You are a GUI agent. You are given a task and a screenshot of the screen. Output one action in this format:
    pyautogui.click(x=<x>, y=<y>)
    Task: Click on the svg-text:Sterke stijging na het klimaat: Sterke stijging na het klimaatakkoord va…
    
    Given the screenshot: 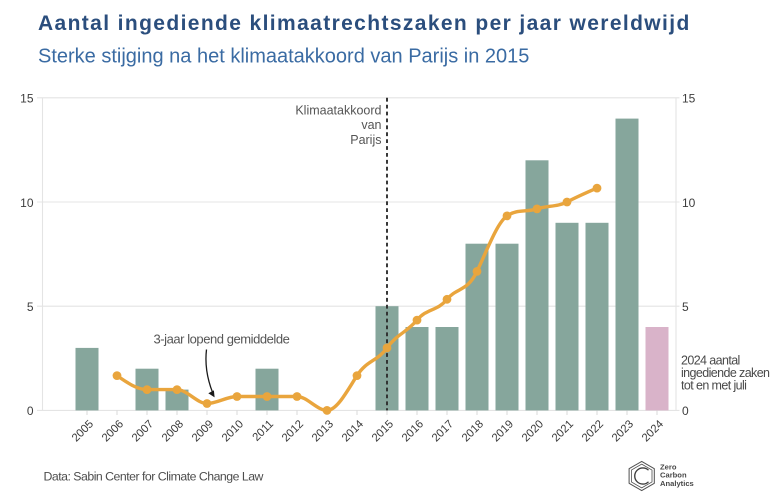 What is the action you would take?
    pyautogui.click(x=283, y=57)
    